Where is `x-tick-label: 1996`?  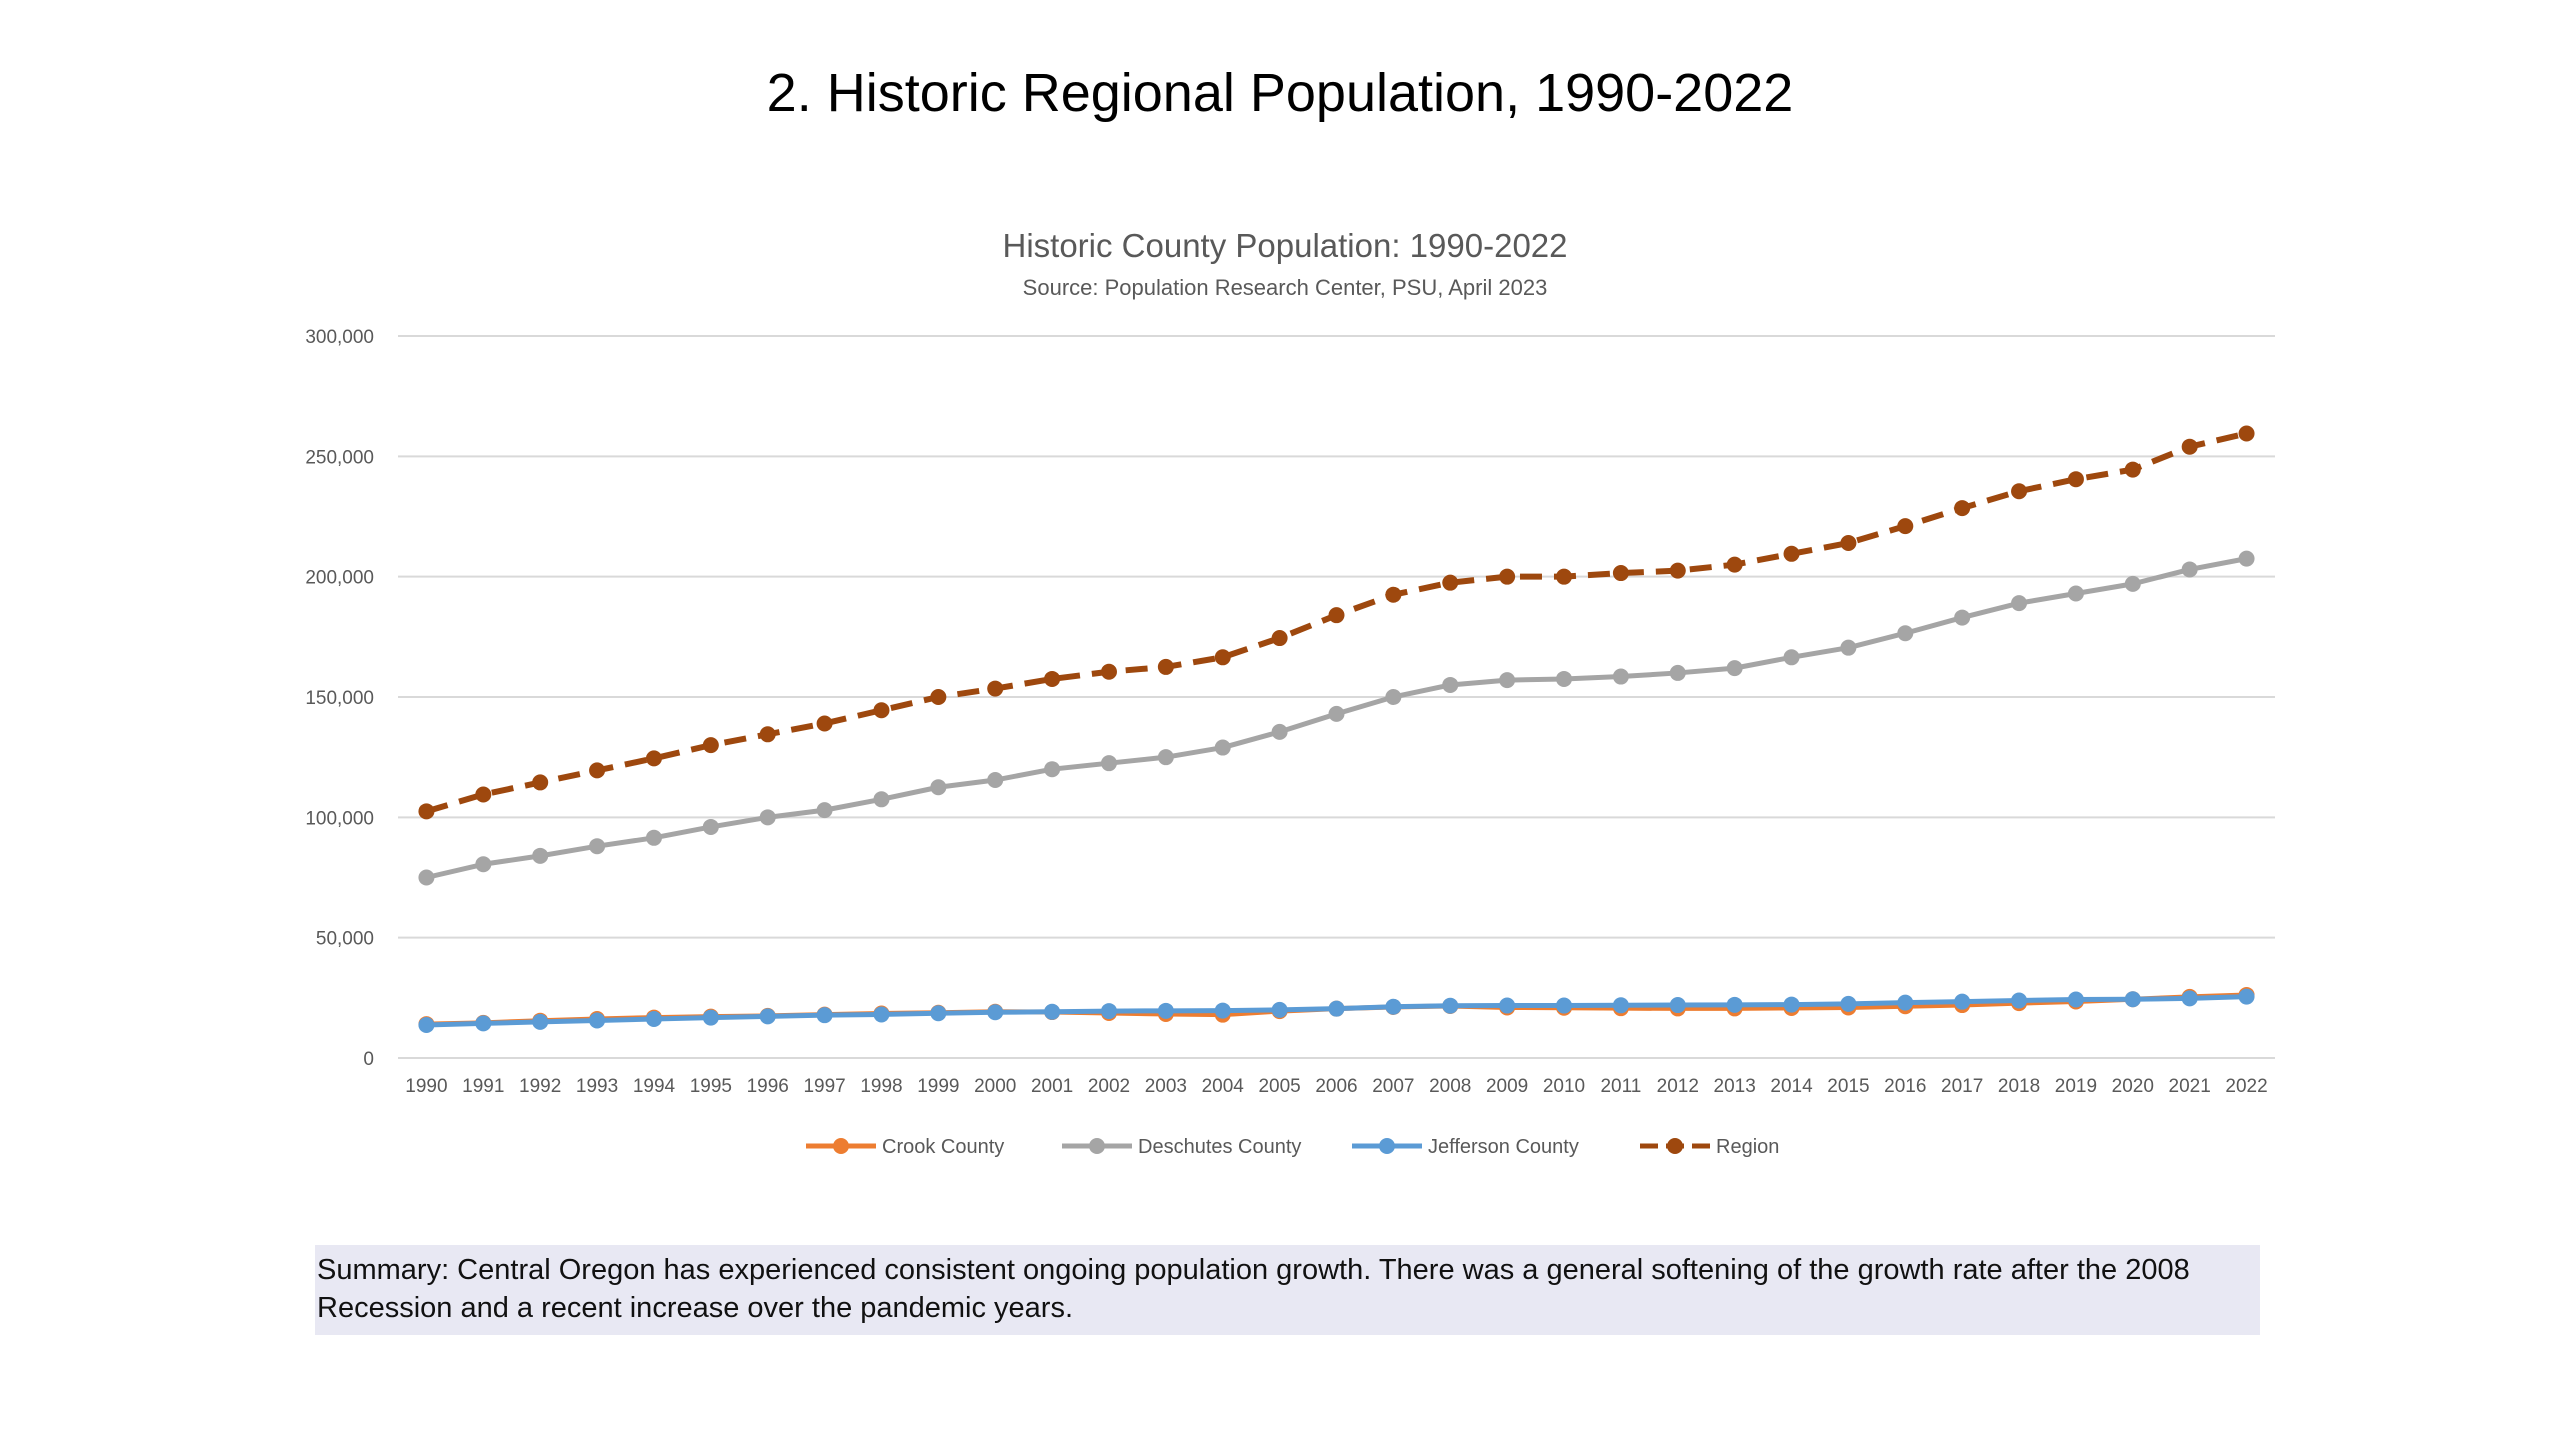 x-tick-label: 1996 is located at coordinates (768, 1086).